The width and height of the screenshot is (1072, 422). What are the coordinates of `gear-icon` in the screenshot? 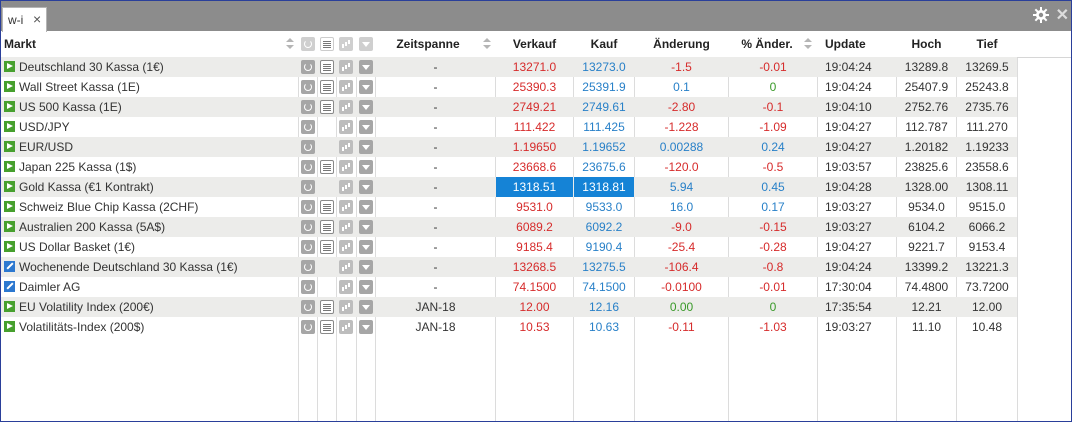 It's located at (1041, 16).